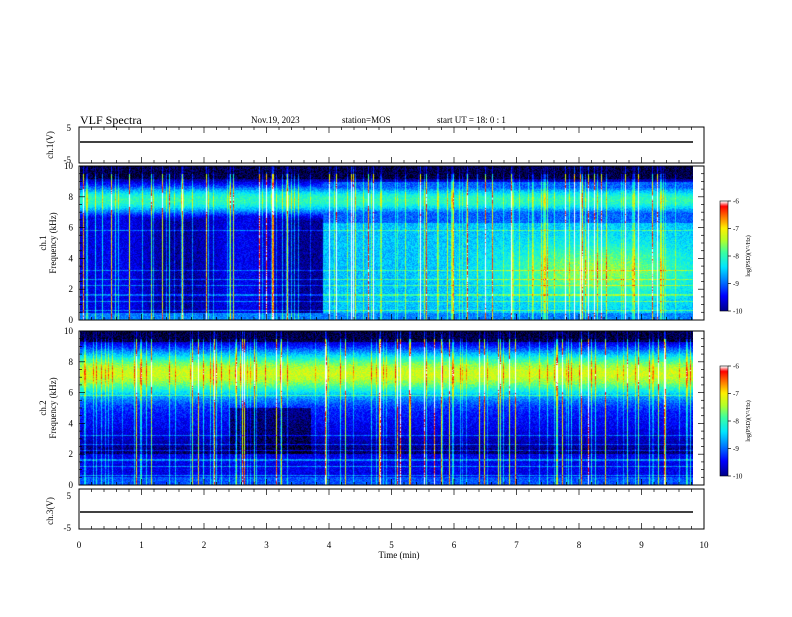  What do you see at coordinates (391, 145) in the screenshot?
I see `ch1-waveform-x-ticks` at bounding box center [391, 145].